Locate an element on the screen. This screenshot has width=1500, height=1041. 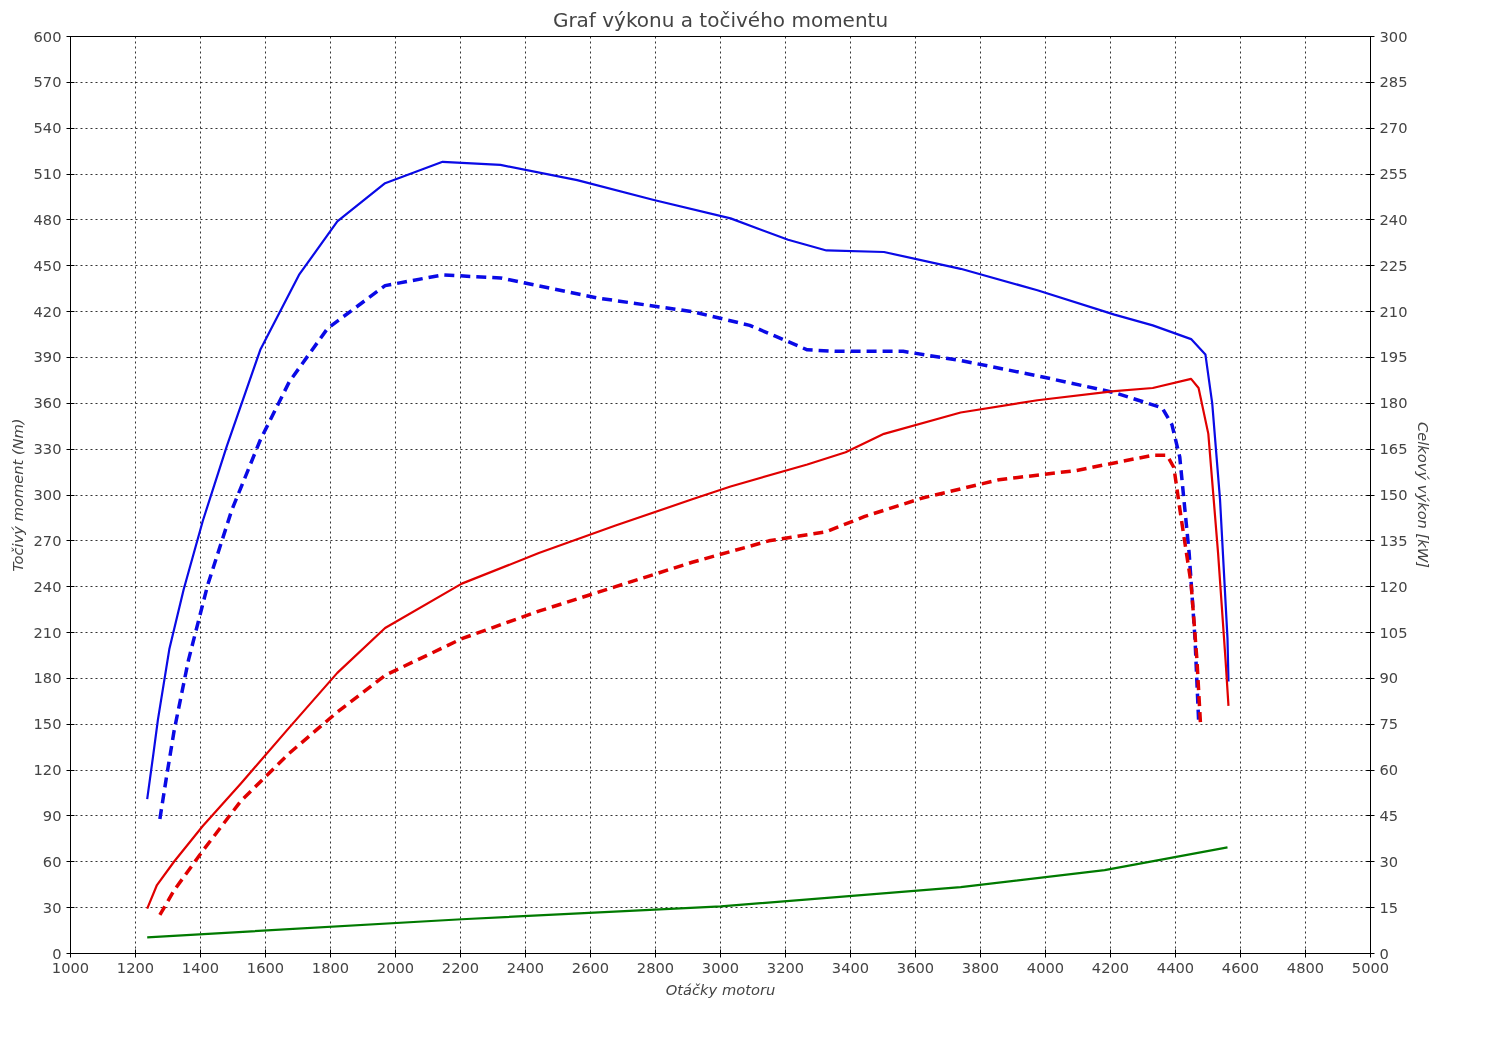
x-tick-label: 2800 is located at coordinates (655, 967).